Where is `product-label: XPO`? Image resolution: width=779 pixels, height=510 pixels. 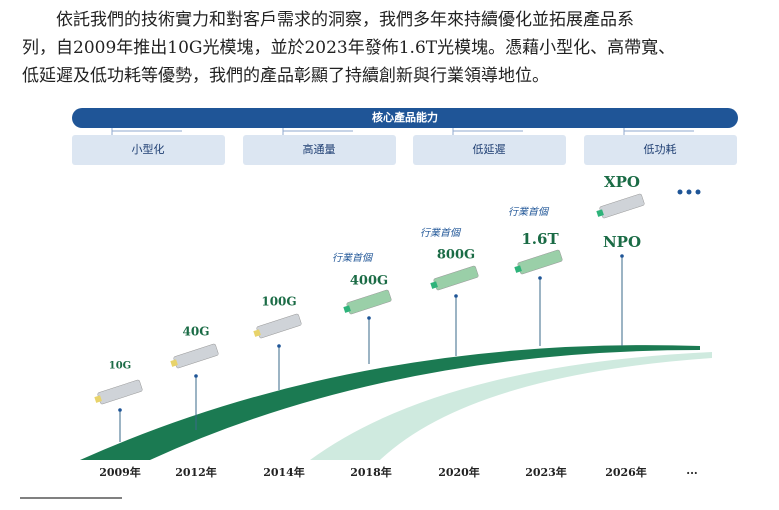 product-label: XPO is located at coordinates (622, 182).